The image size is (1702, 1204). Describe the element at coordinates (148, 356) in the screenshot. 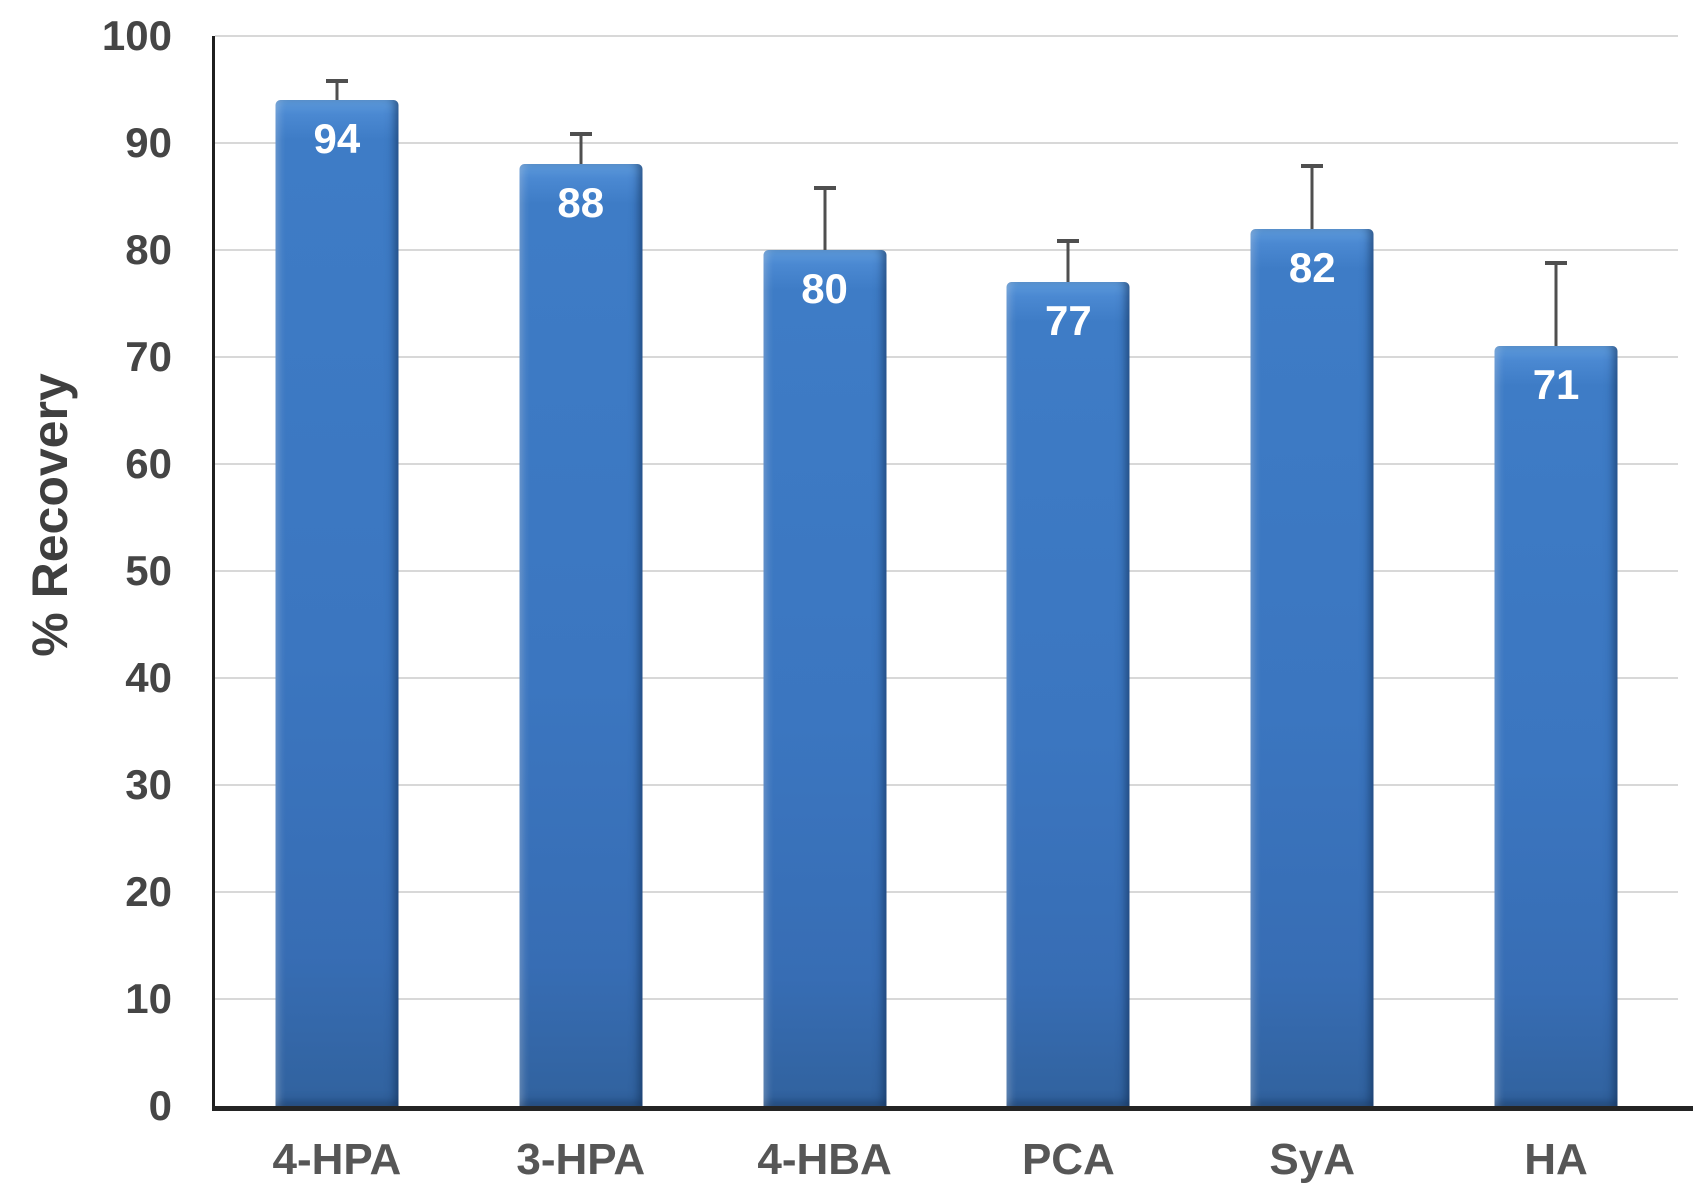

I see `y-tick-label-70: 70` at that location.